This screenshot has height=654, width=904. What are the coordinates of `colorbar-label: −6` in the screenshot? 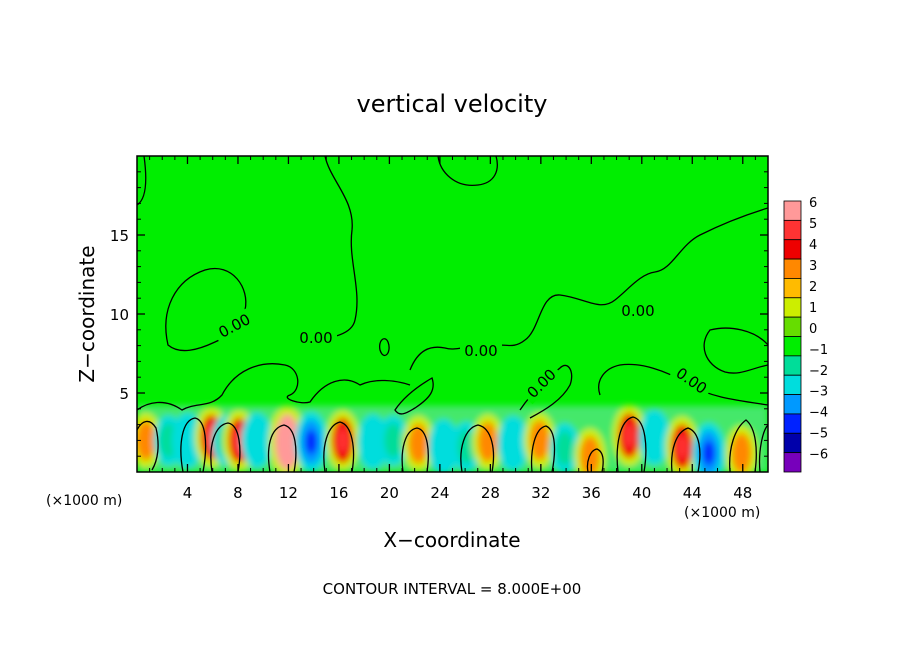 It's located at (818, 455).